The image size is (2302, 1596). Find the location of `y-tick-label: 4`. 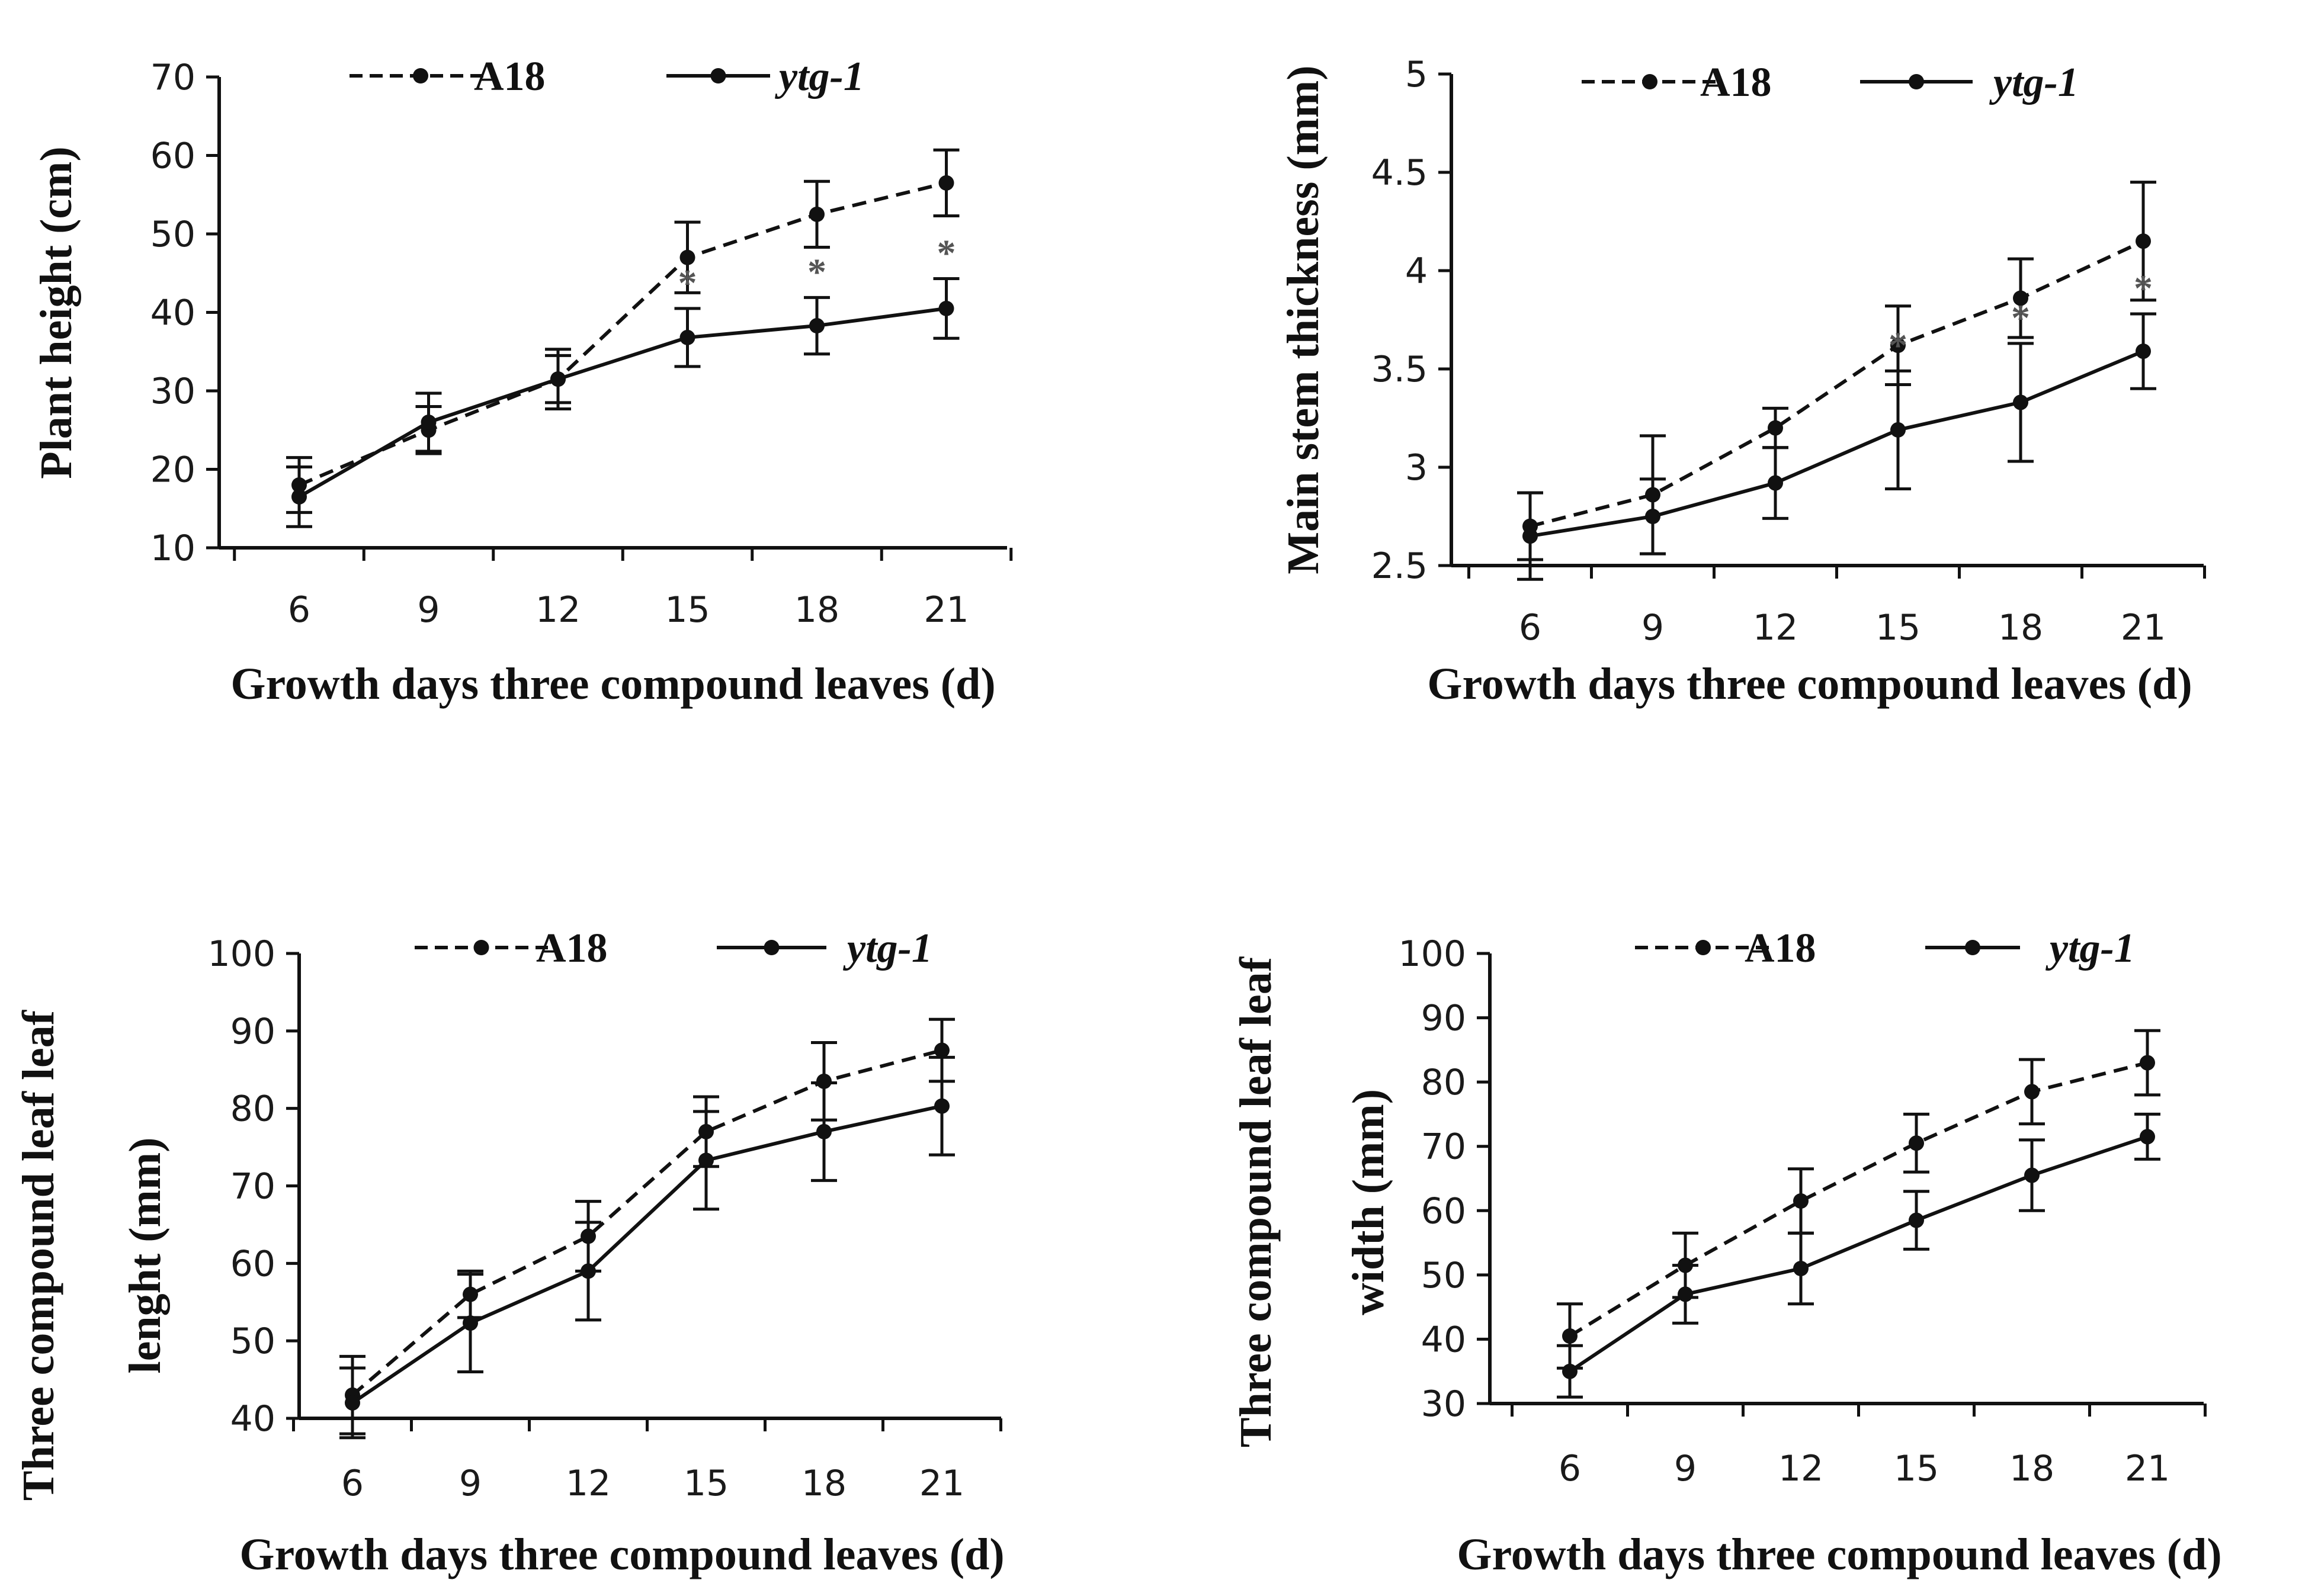

y-tick-label: 4 is located at coordinates (1416, 271).